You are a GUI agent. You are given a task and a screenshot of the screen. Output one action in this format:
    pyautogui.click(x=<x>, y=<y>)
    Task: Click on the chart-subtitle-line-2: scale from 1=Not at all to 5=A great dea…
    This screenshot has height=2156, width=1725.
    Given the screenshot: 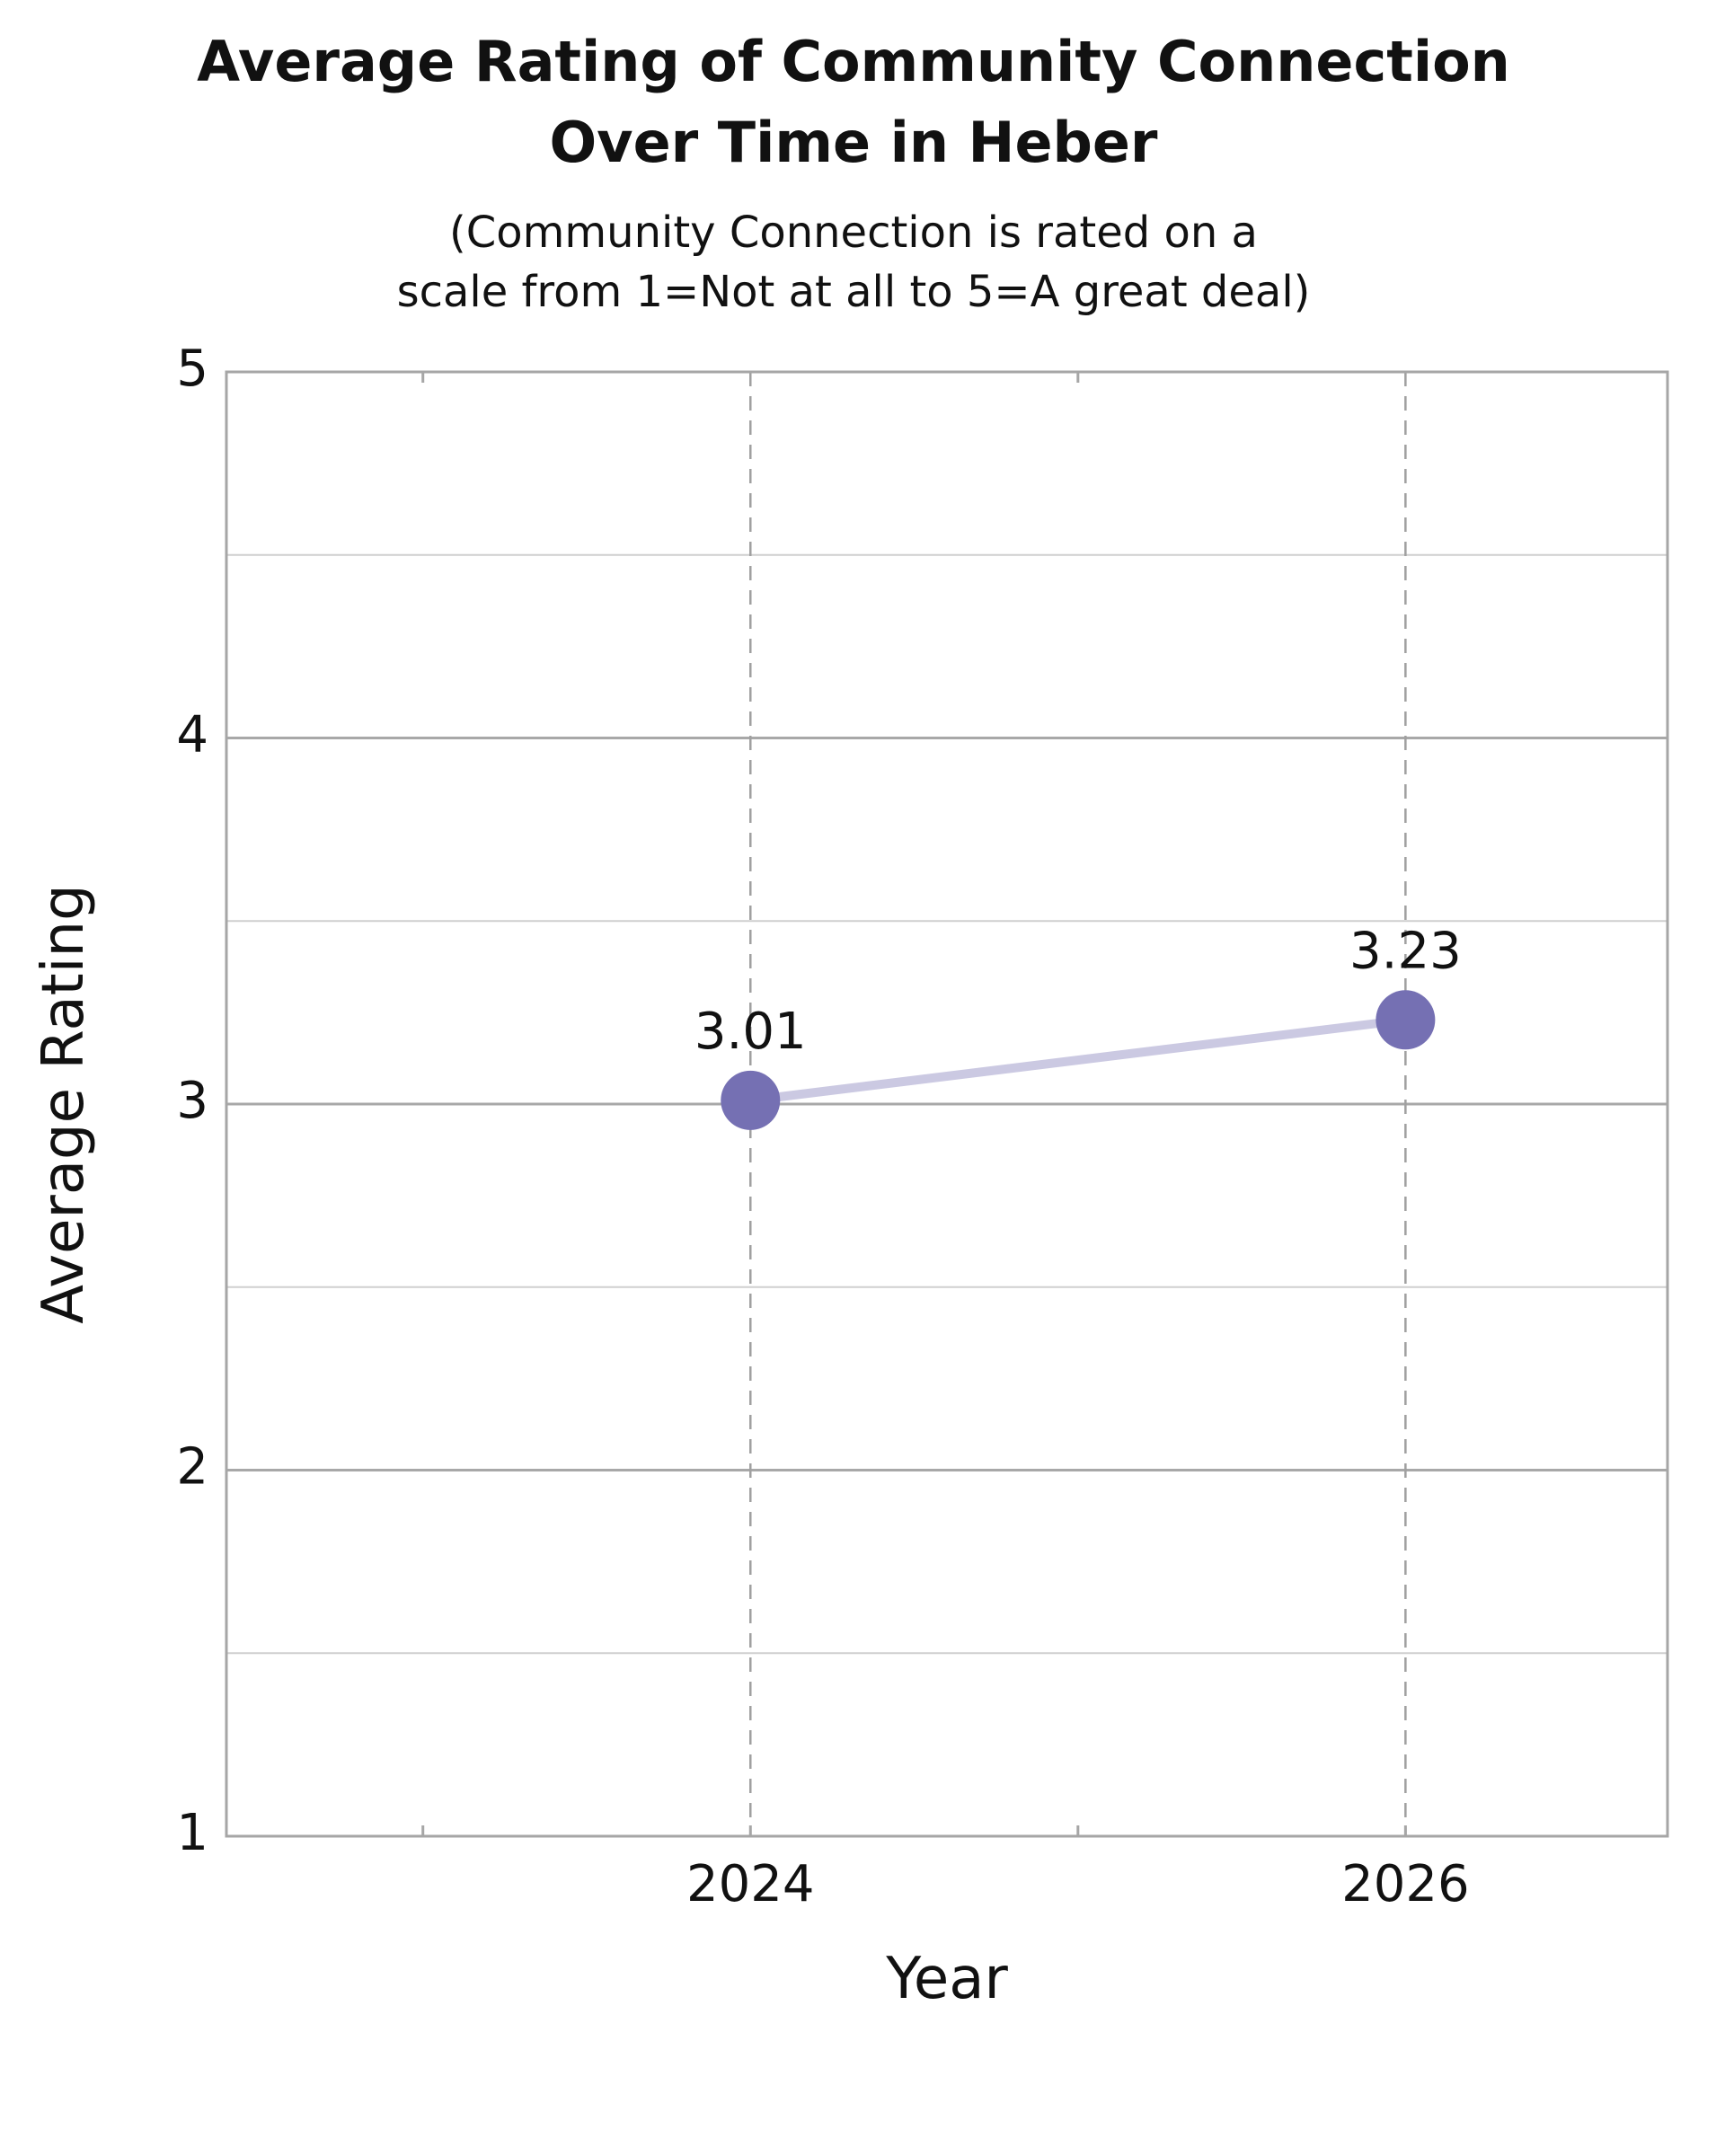 What is the action you would take?
    pyautogui.click(x=853, y=292)
    